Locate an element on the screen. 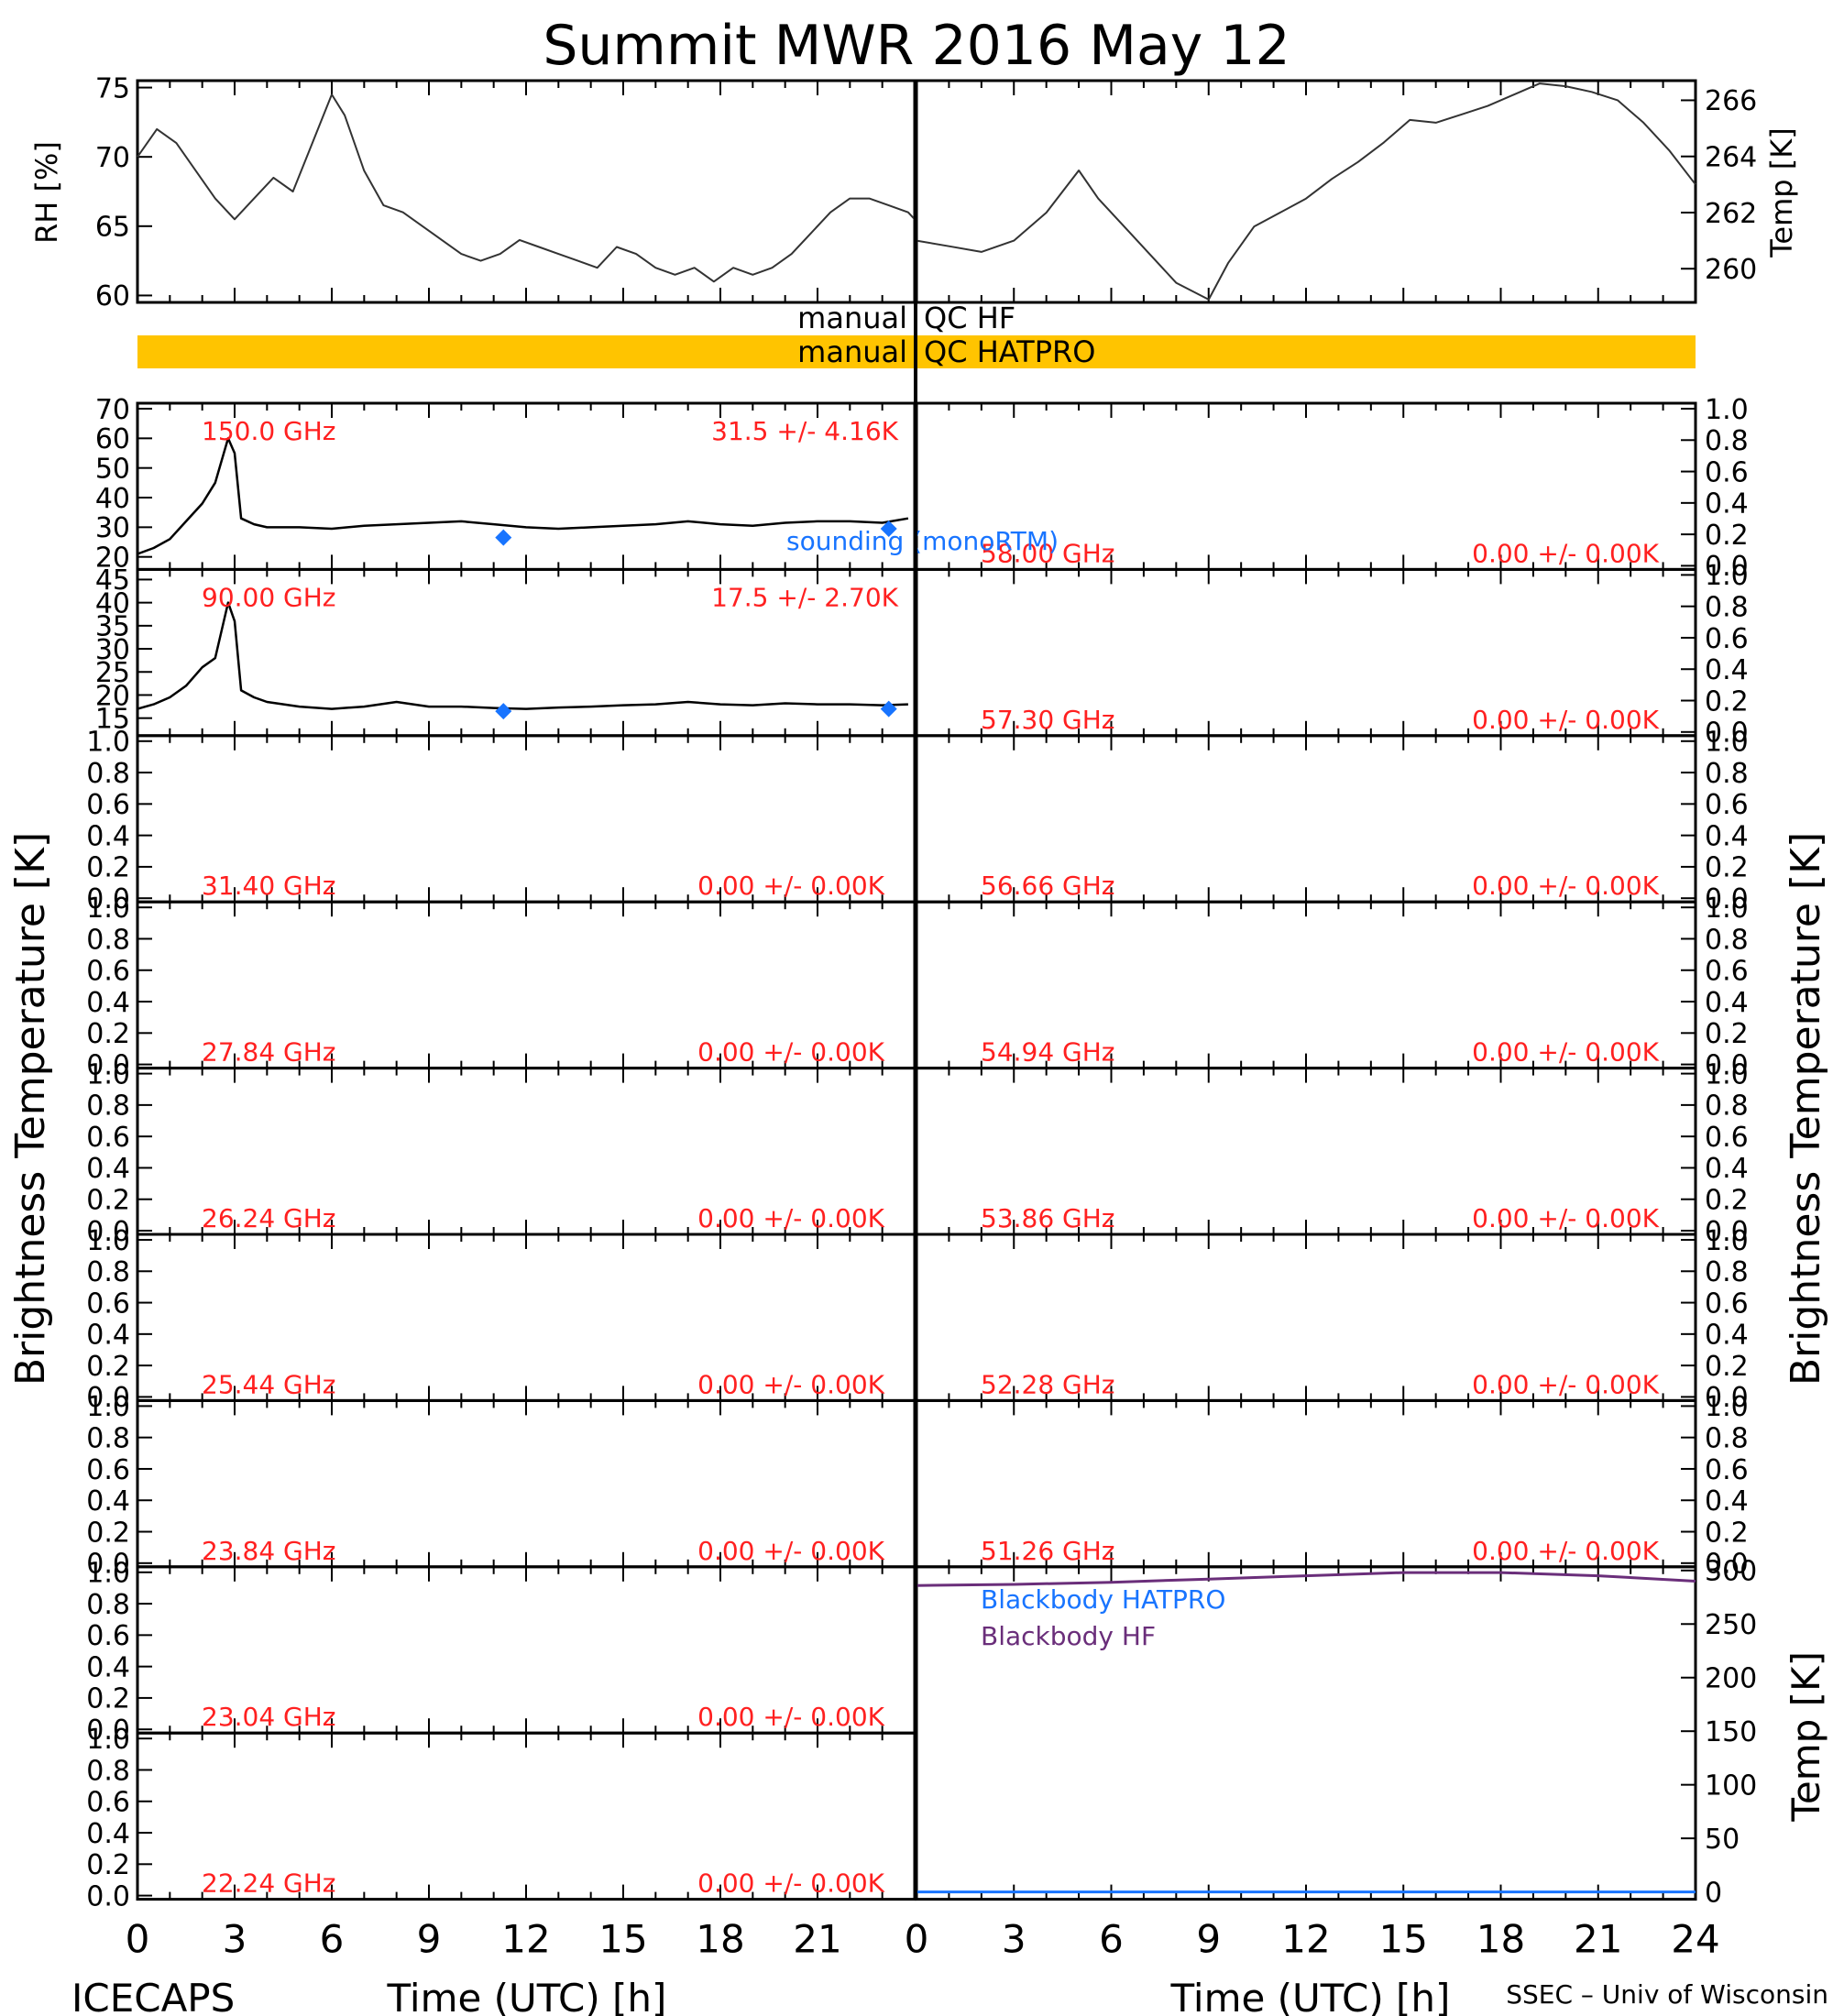  tb-left-8-ytick-label: 1.0 is located at coordinates (108, 1740).